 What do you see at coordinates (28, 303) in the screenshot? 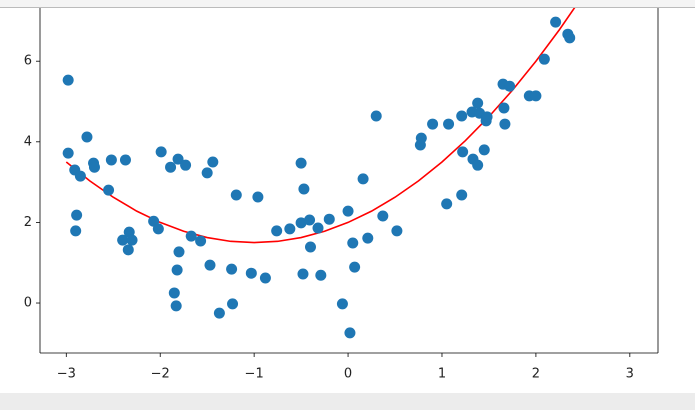
I see `y-tick-label: 0` at bounding box center [28, 303].